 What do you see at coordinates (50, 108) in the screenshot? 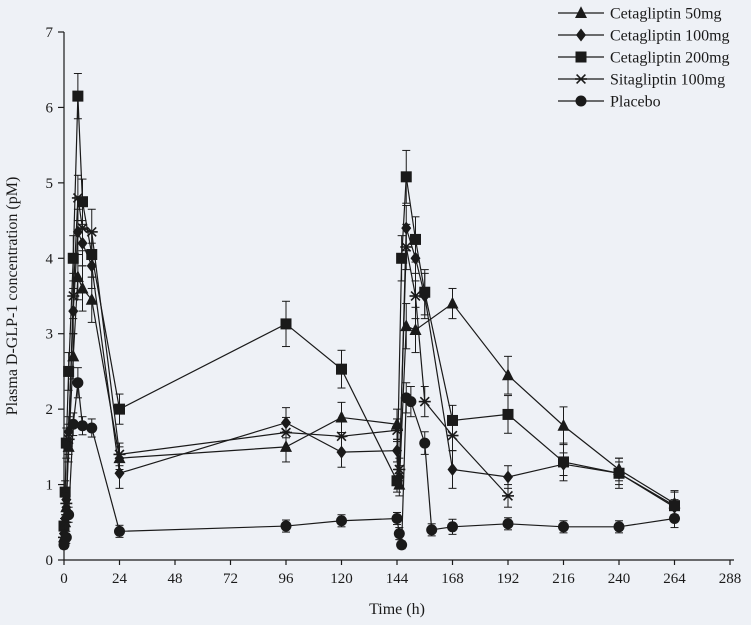
I see `y-tick-label: 6` at bounding box center [50, 108].